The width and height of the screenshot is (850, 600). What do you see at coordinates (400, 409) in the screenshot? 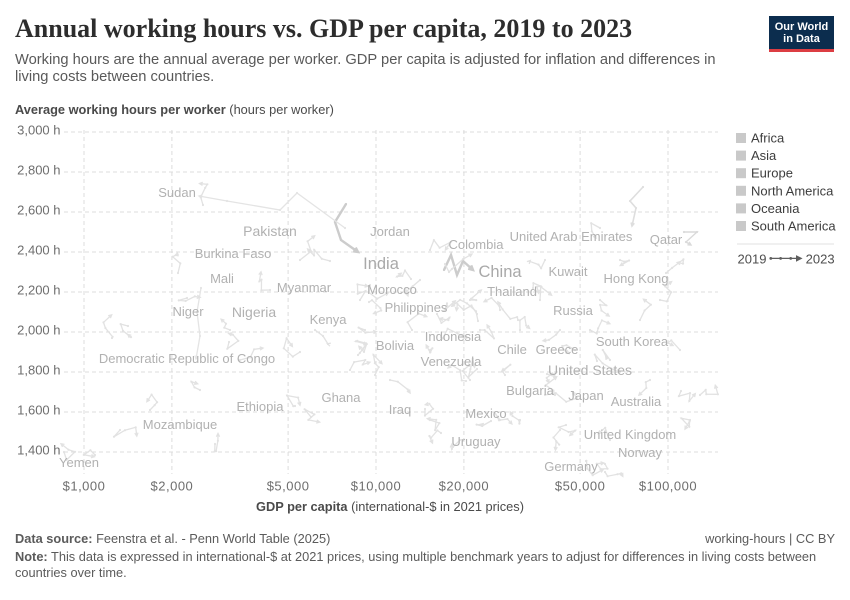
I see `svg-text: Iraq` at bounding box center [400, 409].